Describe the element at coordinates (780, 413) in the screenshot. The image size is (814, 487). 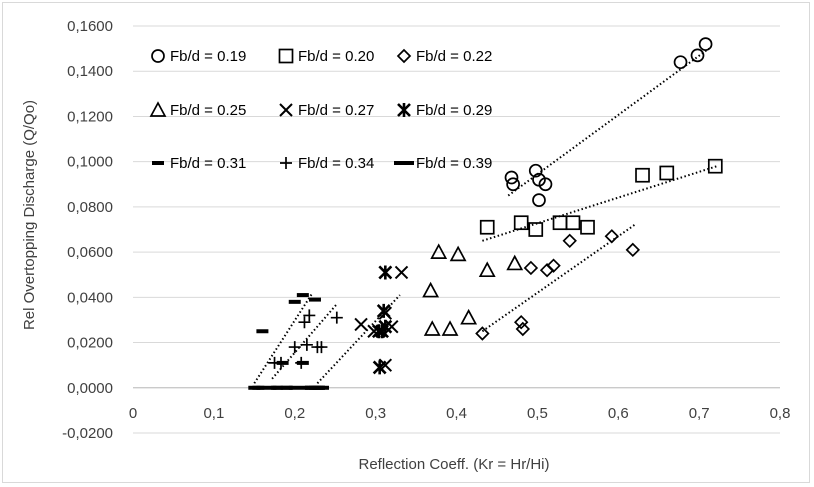
I see `x-tick-label: 0,8` at that location.